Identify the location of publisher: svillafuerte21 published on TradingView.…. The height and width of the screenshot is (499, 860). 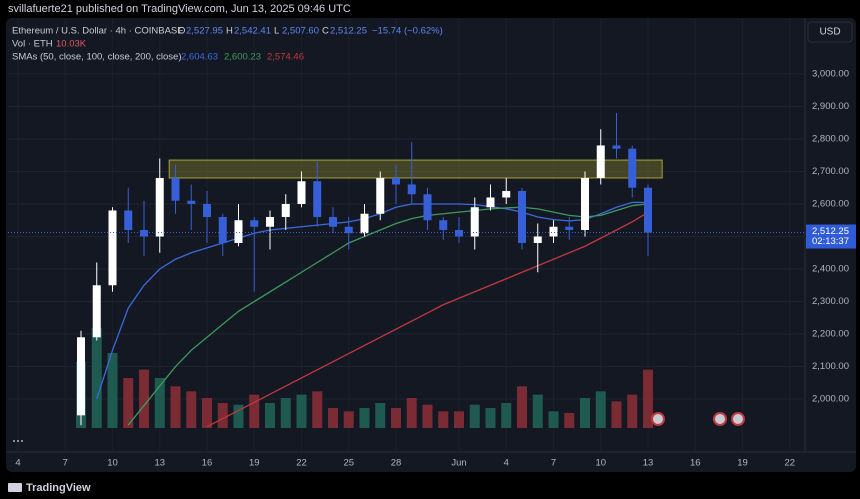
(179, 9).